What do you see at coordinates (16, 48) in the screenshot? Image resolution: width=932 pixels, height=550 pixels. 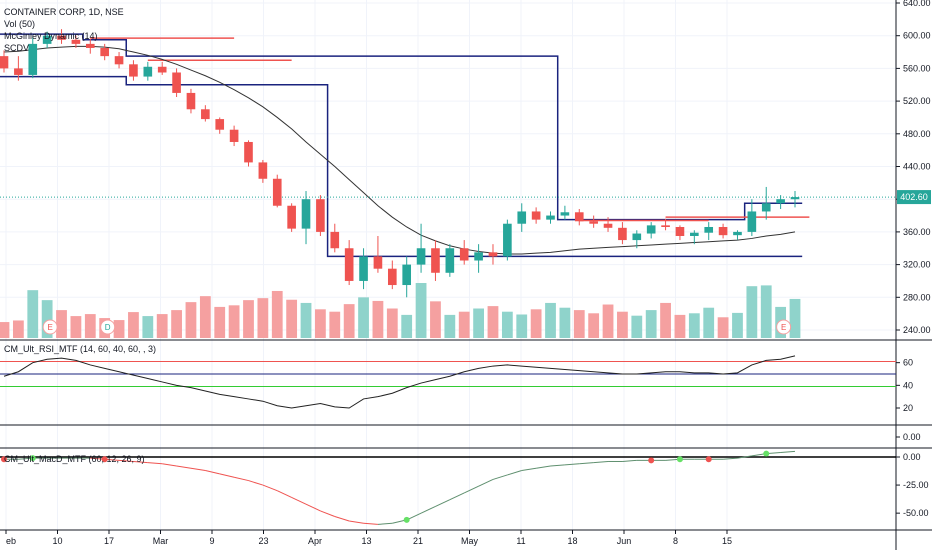 I see `legend-scdv: SCDV` at bounding box center [16, 48].